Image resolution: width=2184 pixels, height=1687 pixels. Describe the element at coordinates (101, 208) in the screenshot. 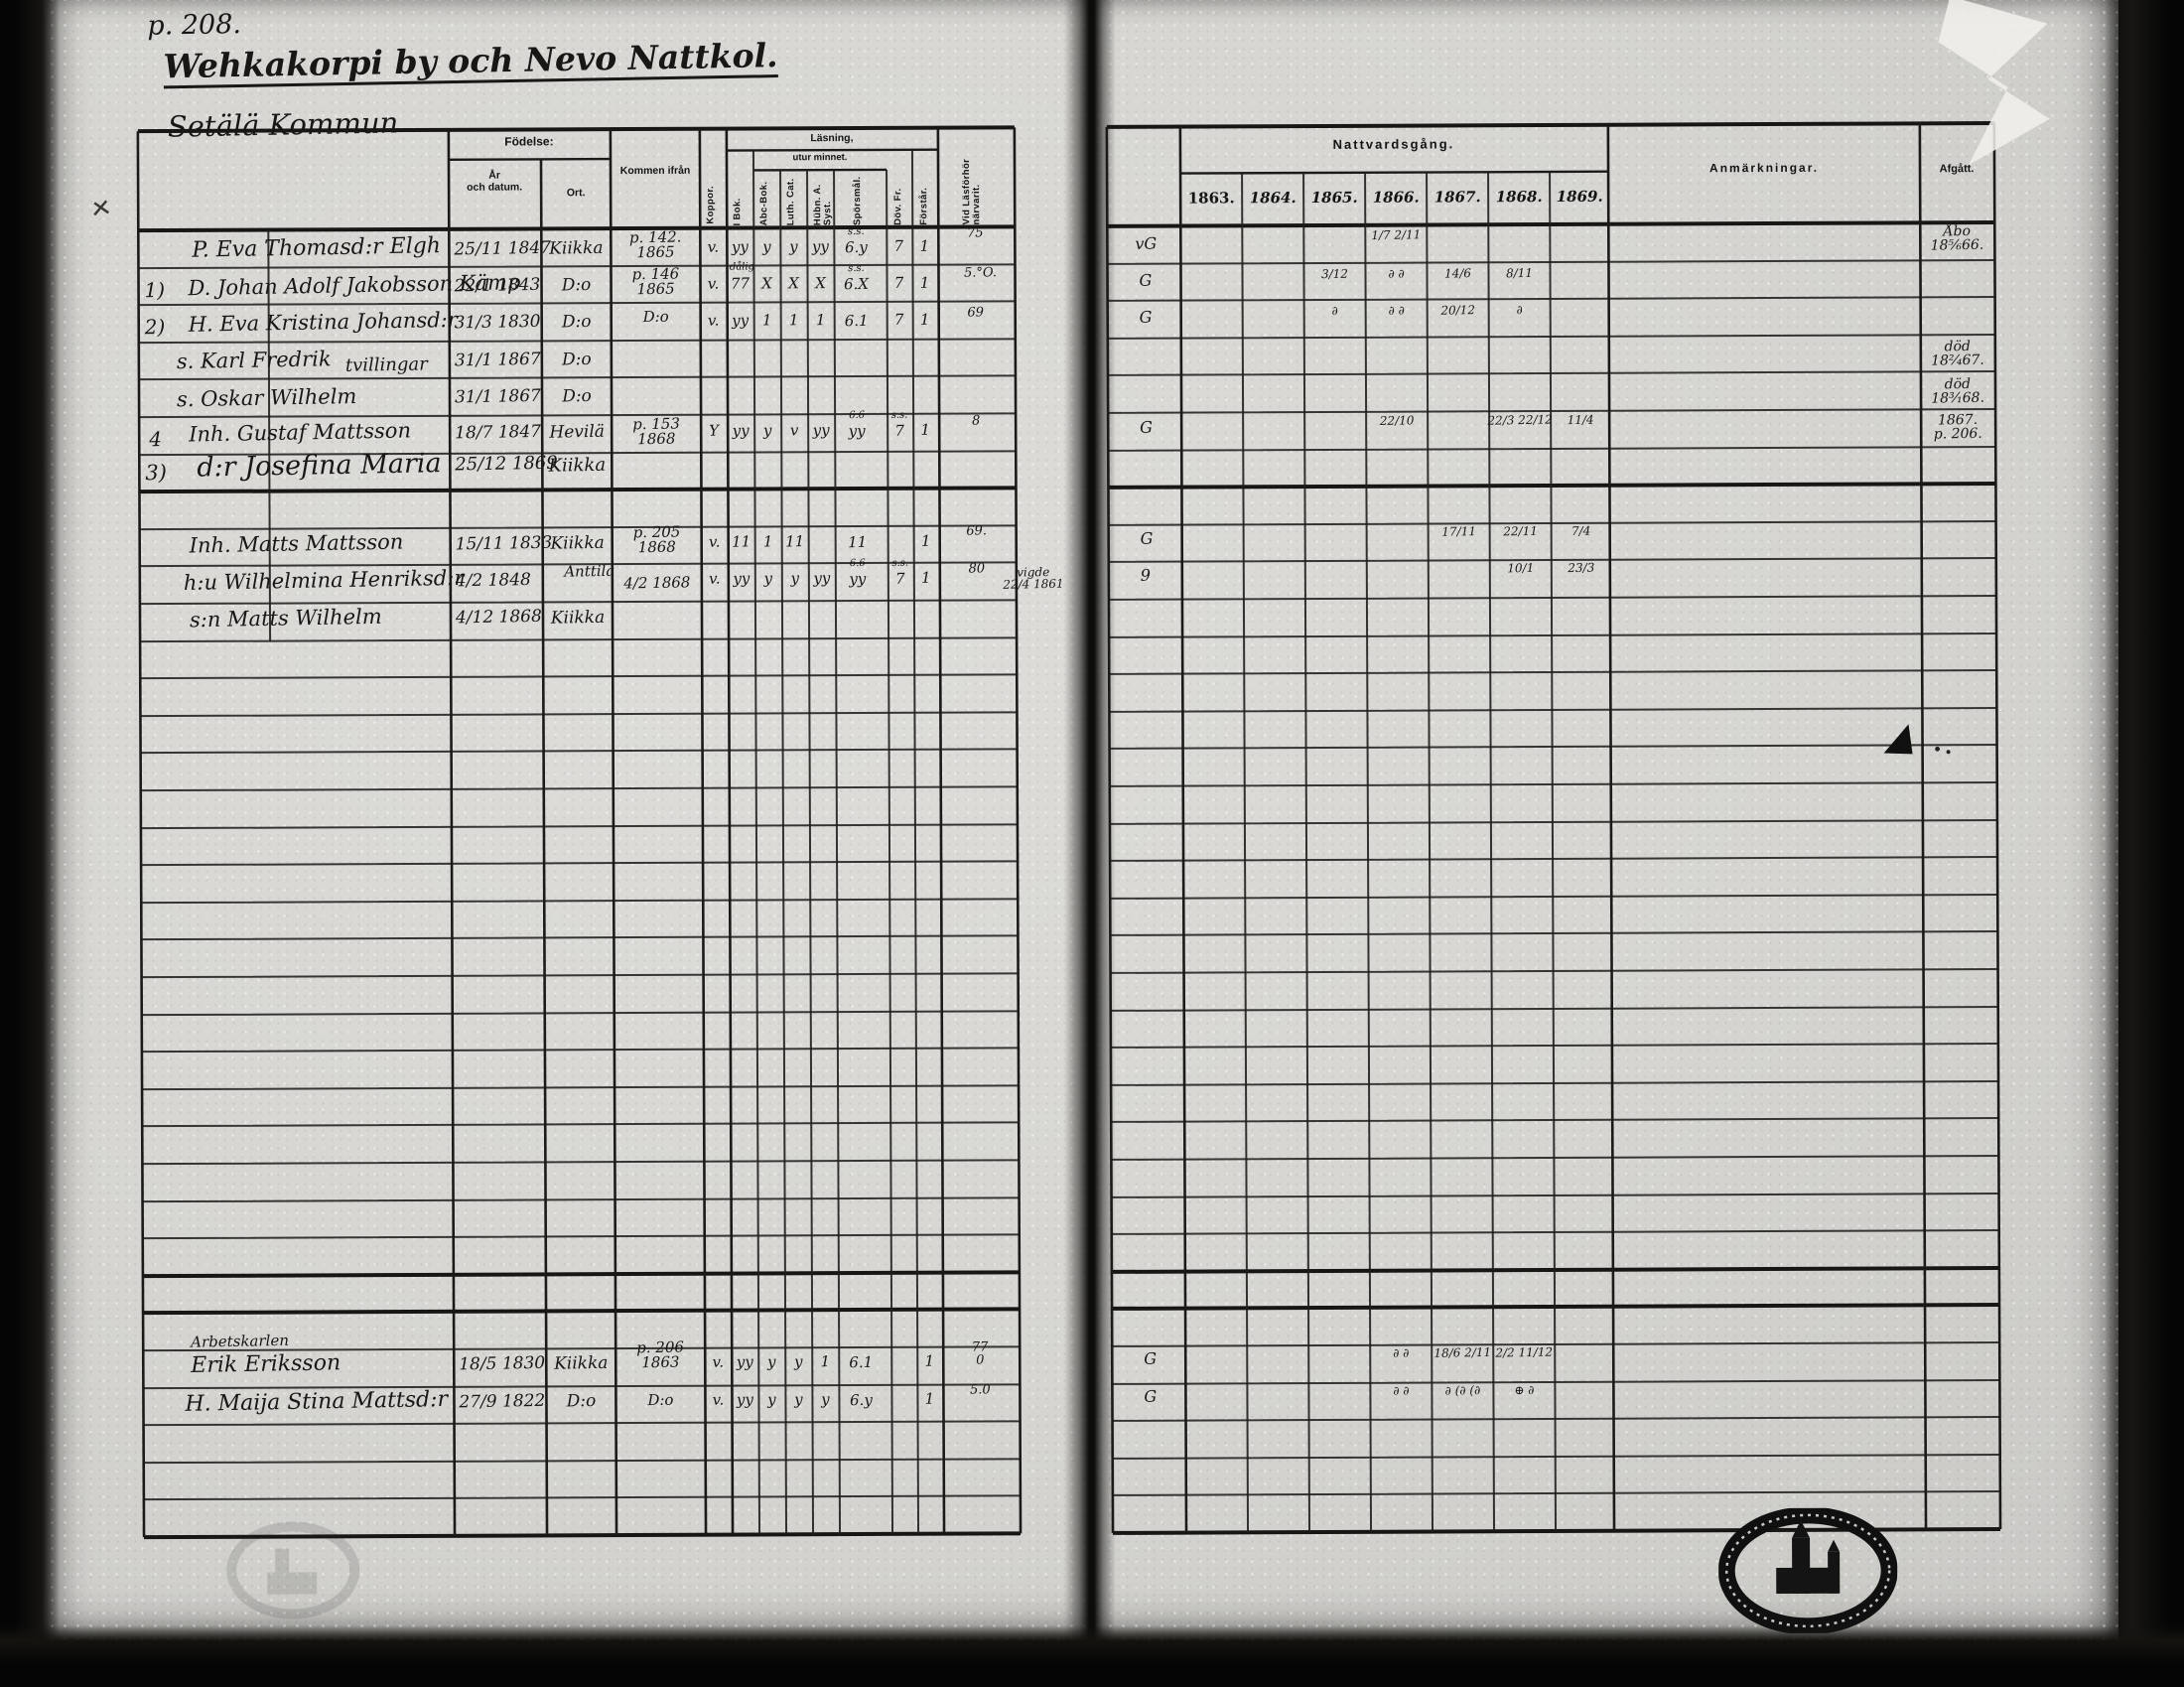

I see `margin-scribble` at that location.